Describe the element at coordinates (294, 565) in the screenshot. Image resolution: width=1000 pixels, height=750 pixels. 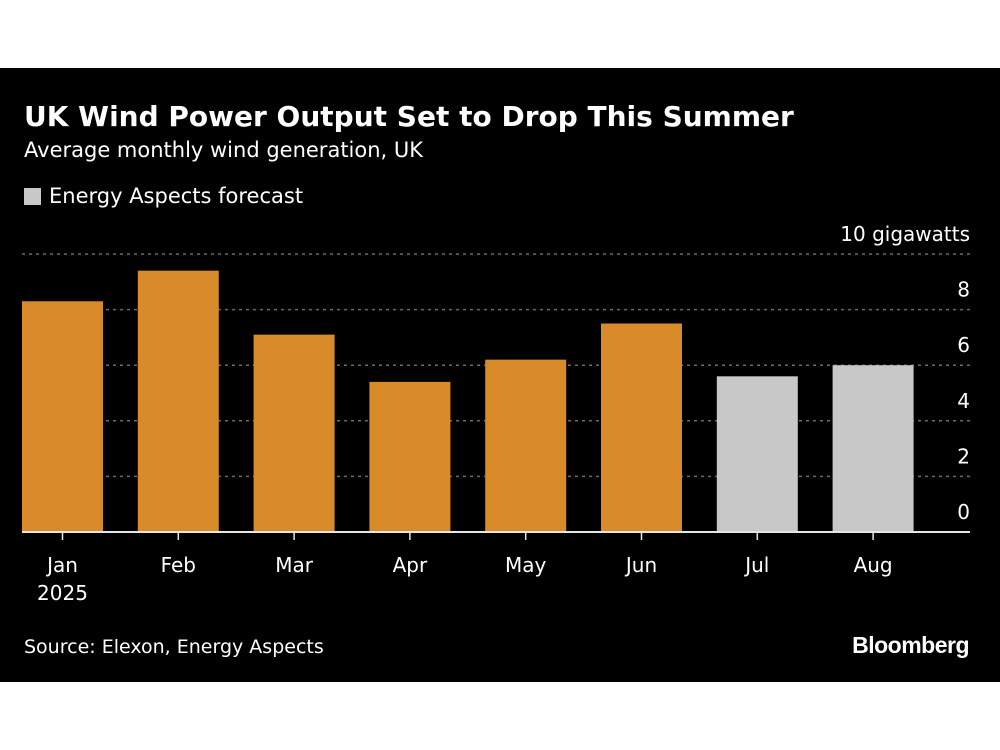
I see `x-tick-label-mar: Mar` at that location.